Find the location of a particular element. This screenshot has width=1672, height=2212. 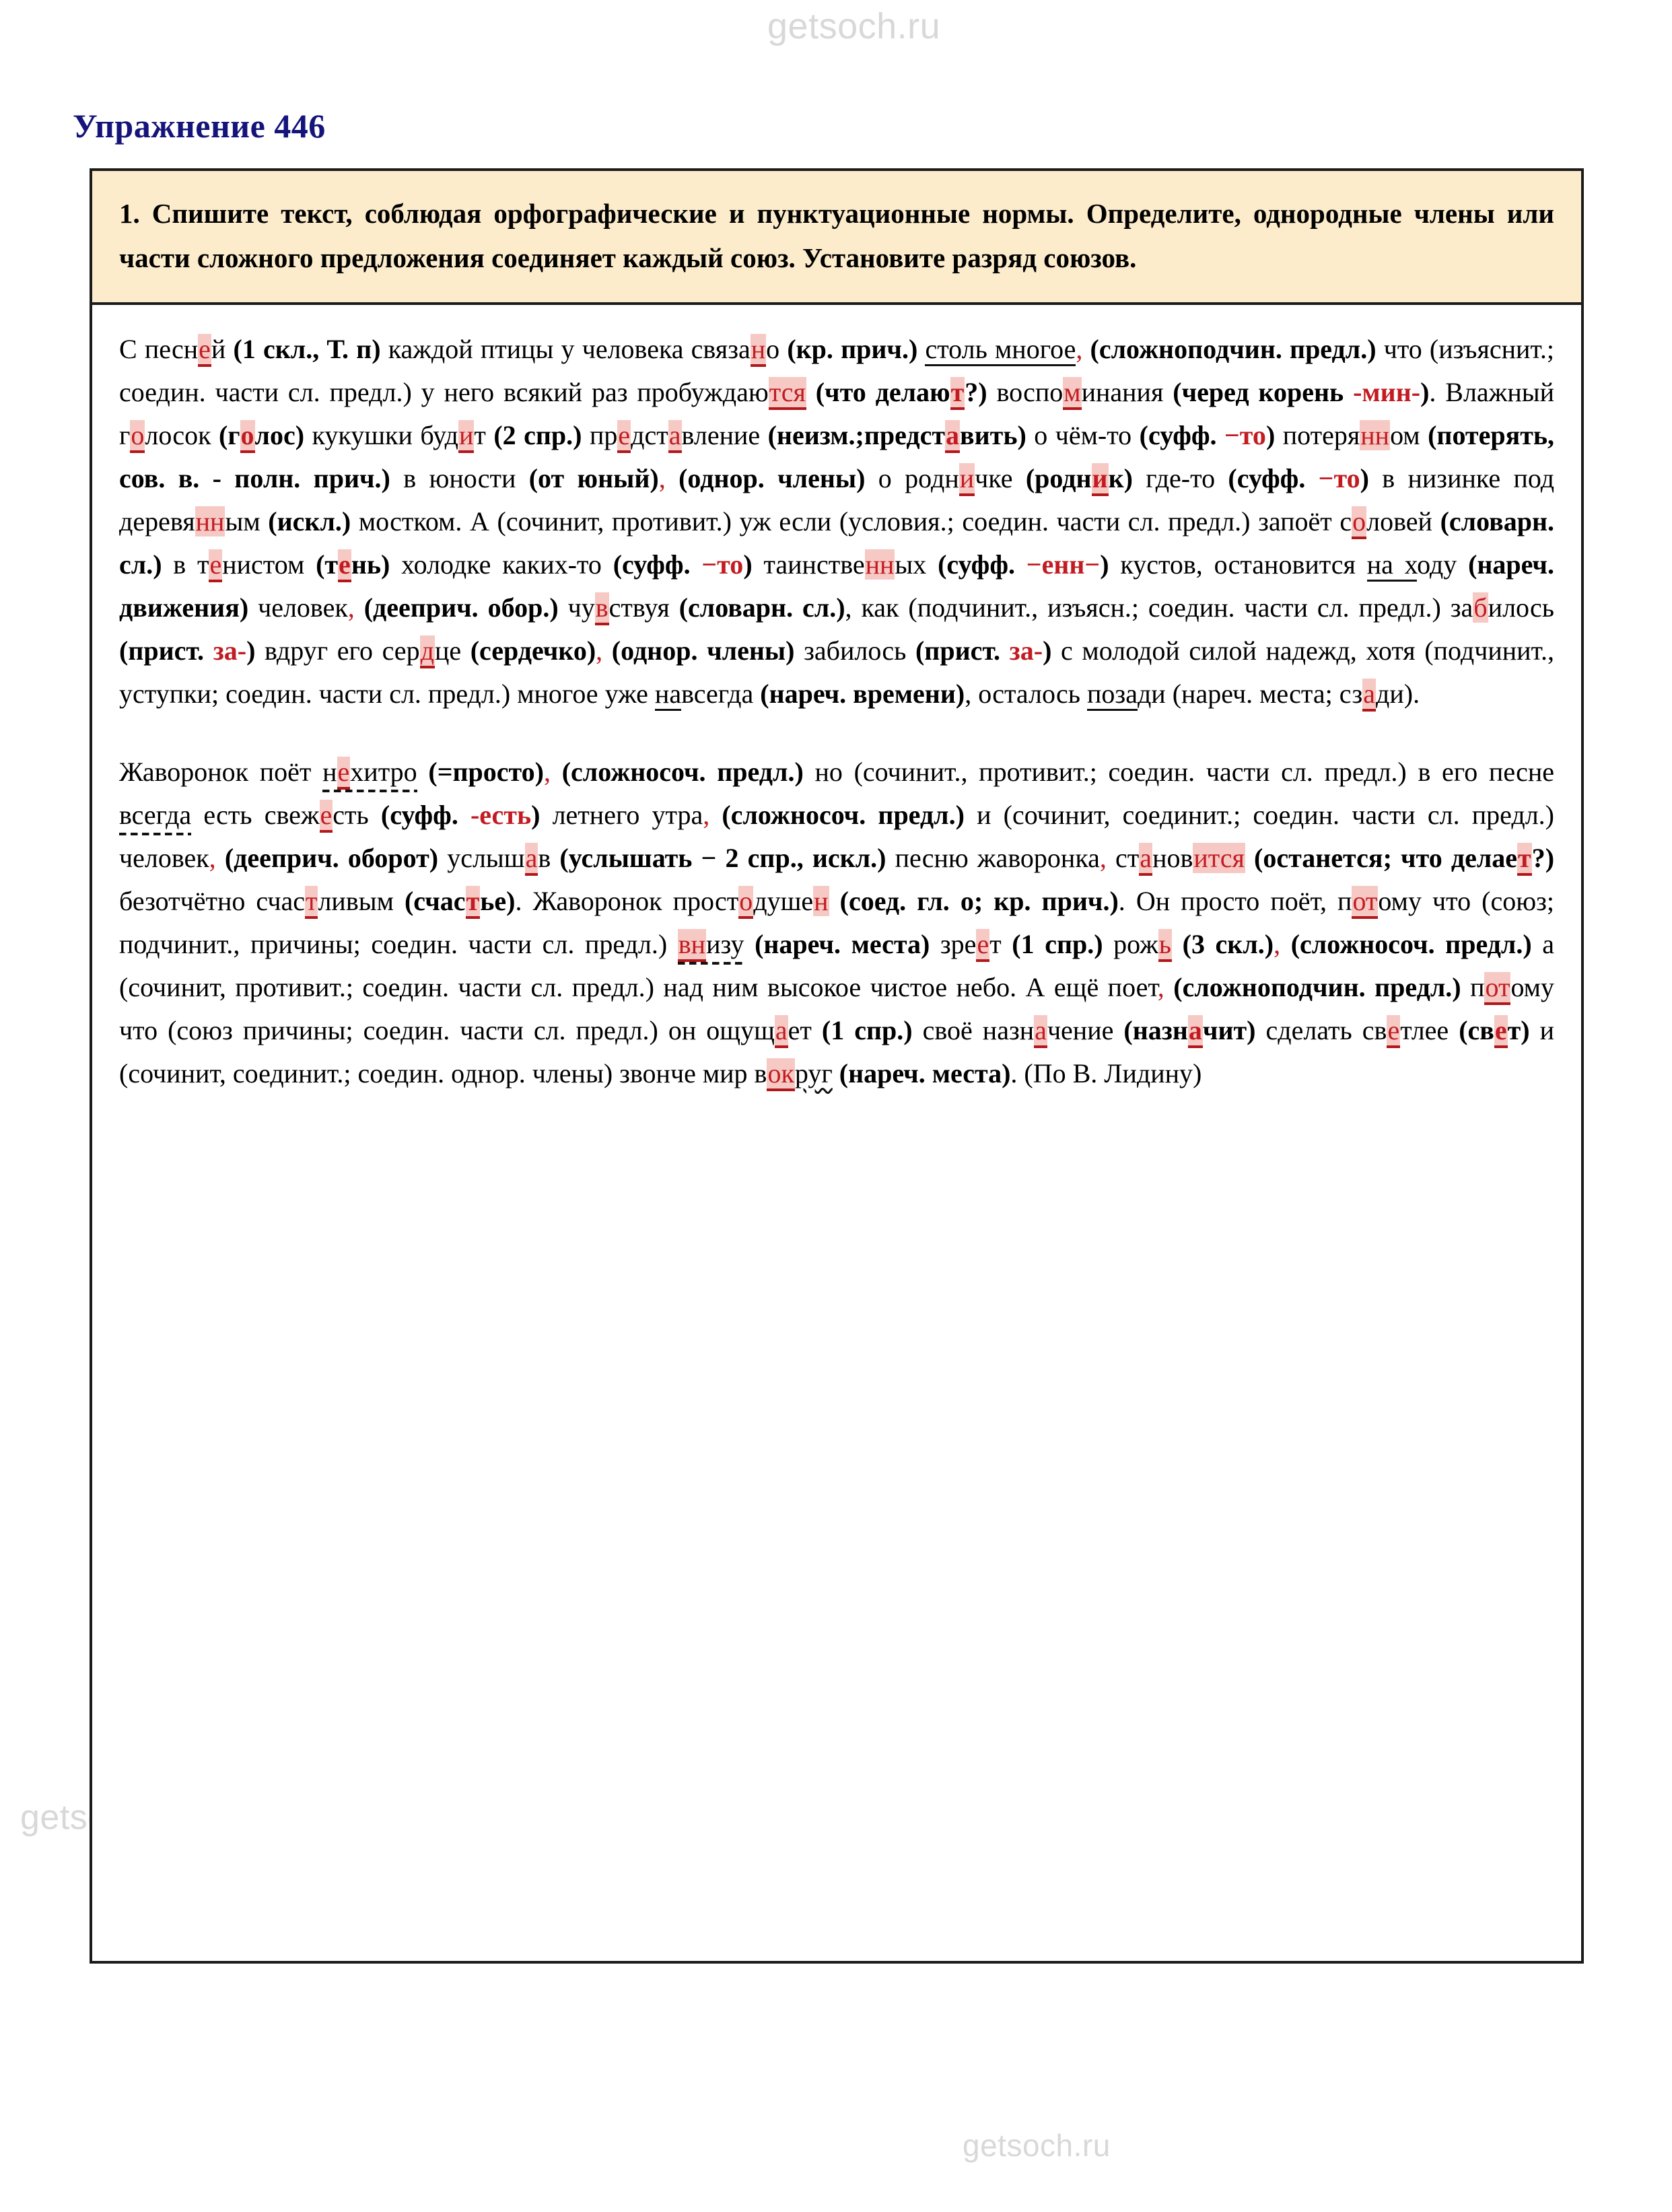

task-number: 1. is located at coordinates (129, 213).